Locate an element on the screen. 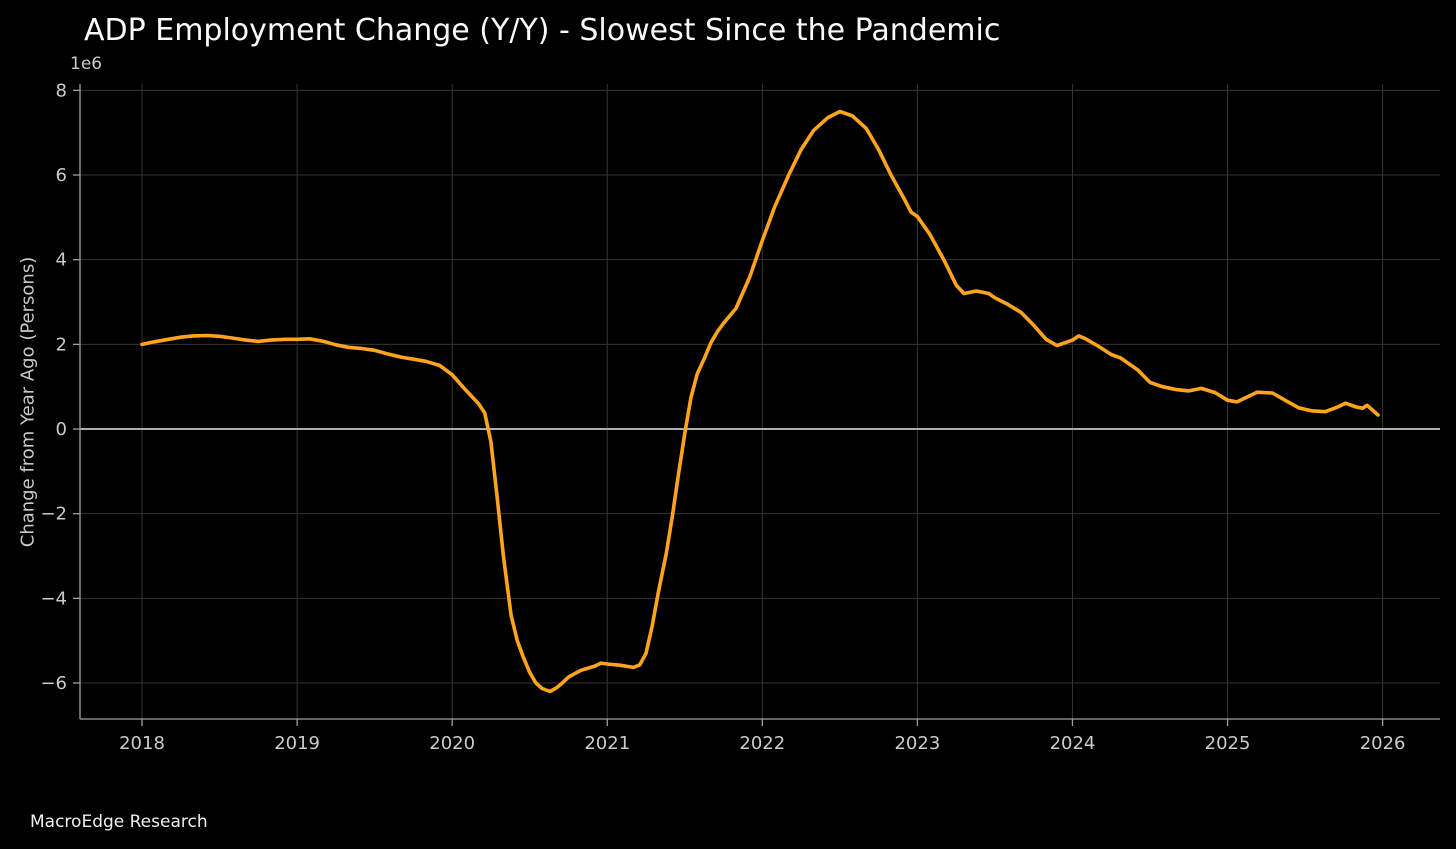  x-tick-label: 2026 is located at coordinates (1383, 743).